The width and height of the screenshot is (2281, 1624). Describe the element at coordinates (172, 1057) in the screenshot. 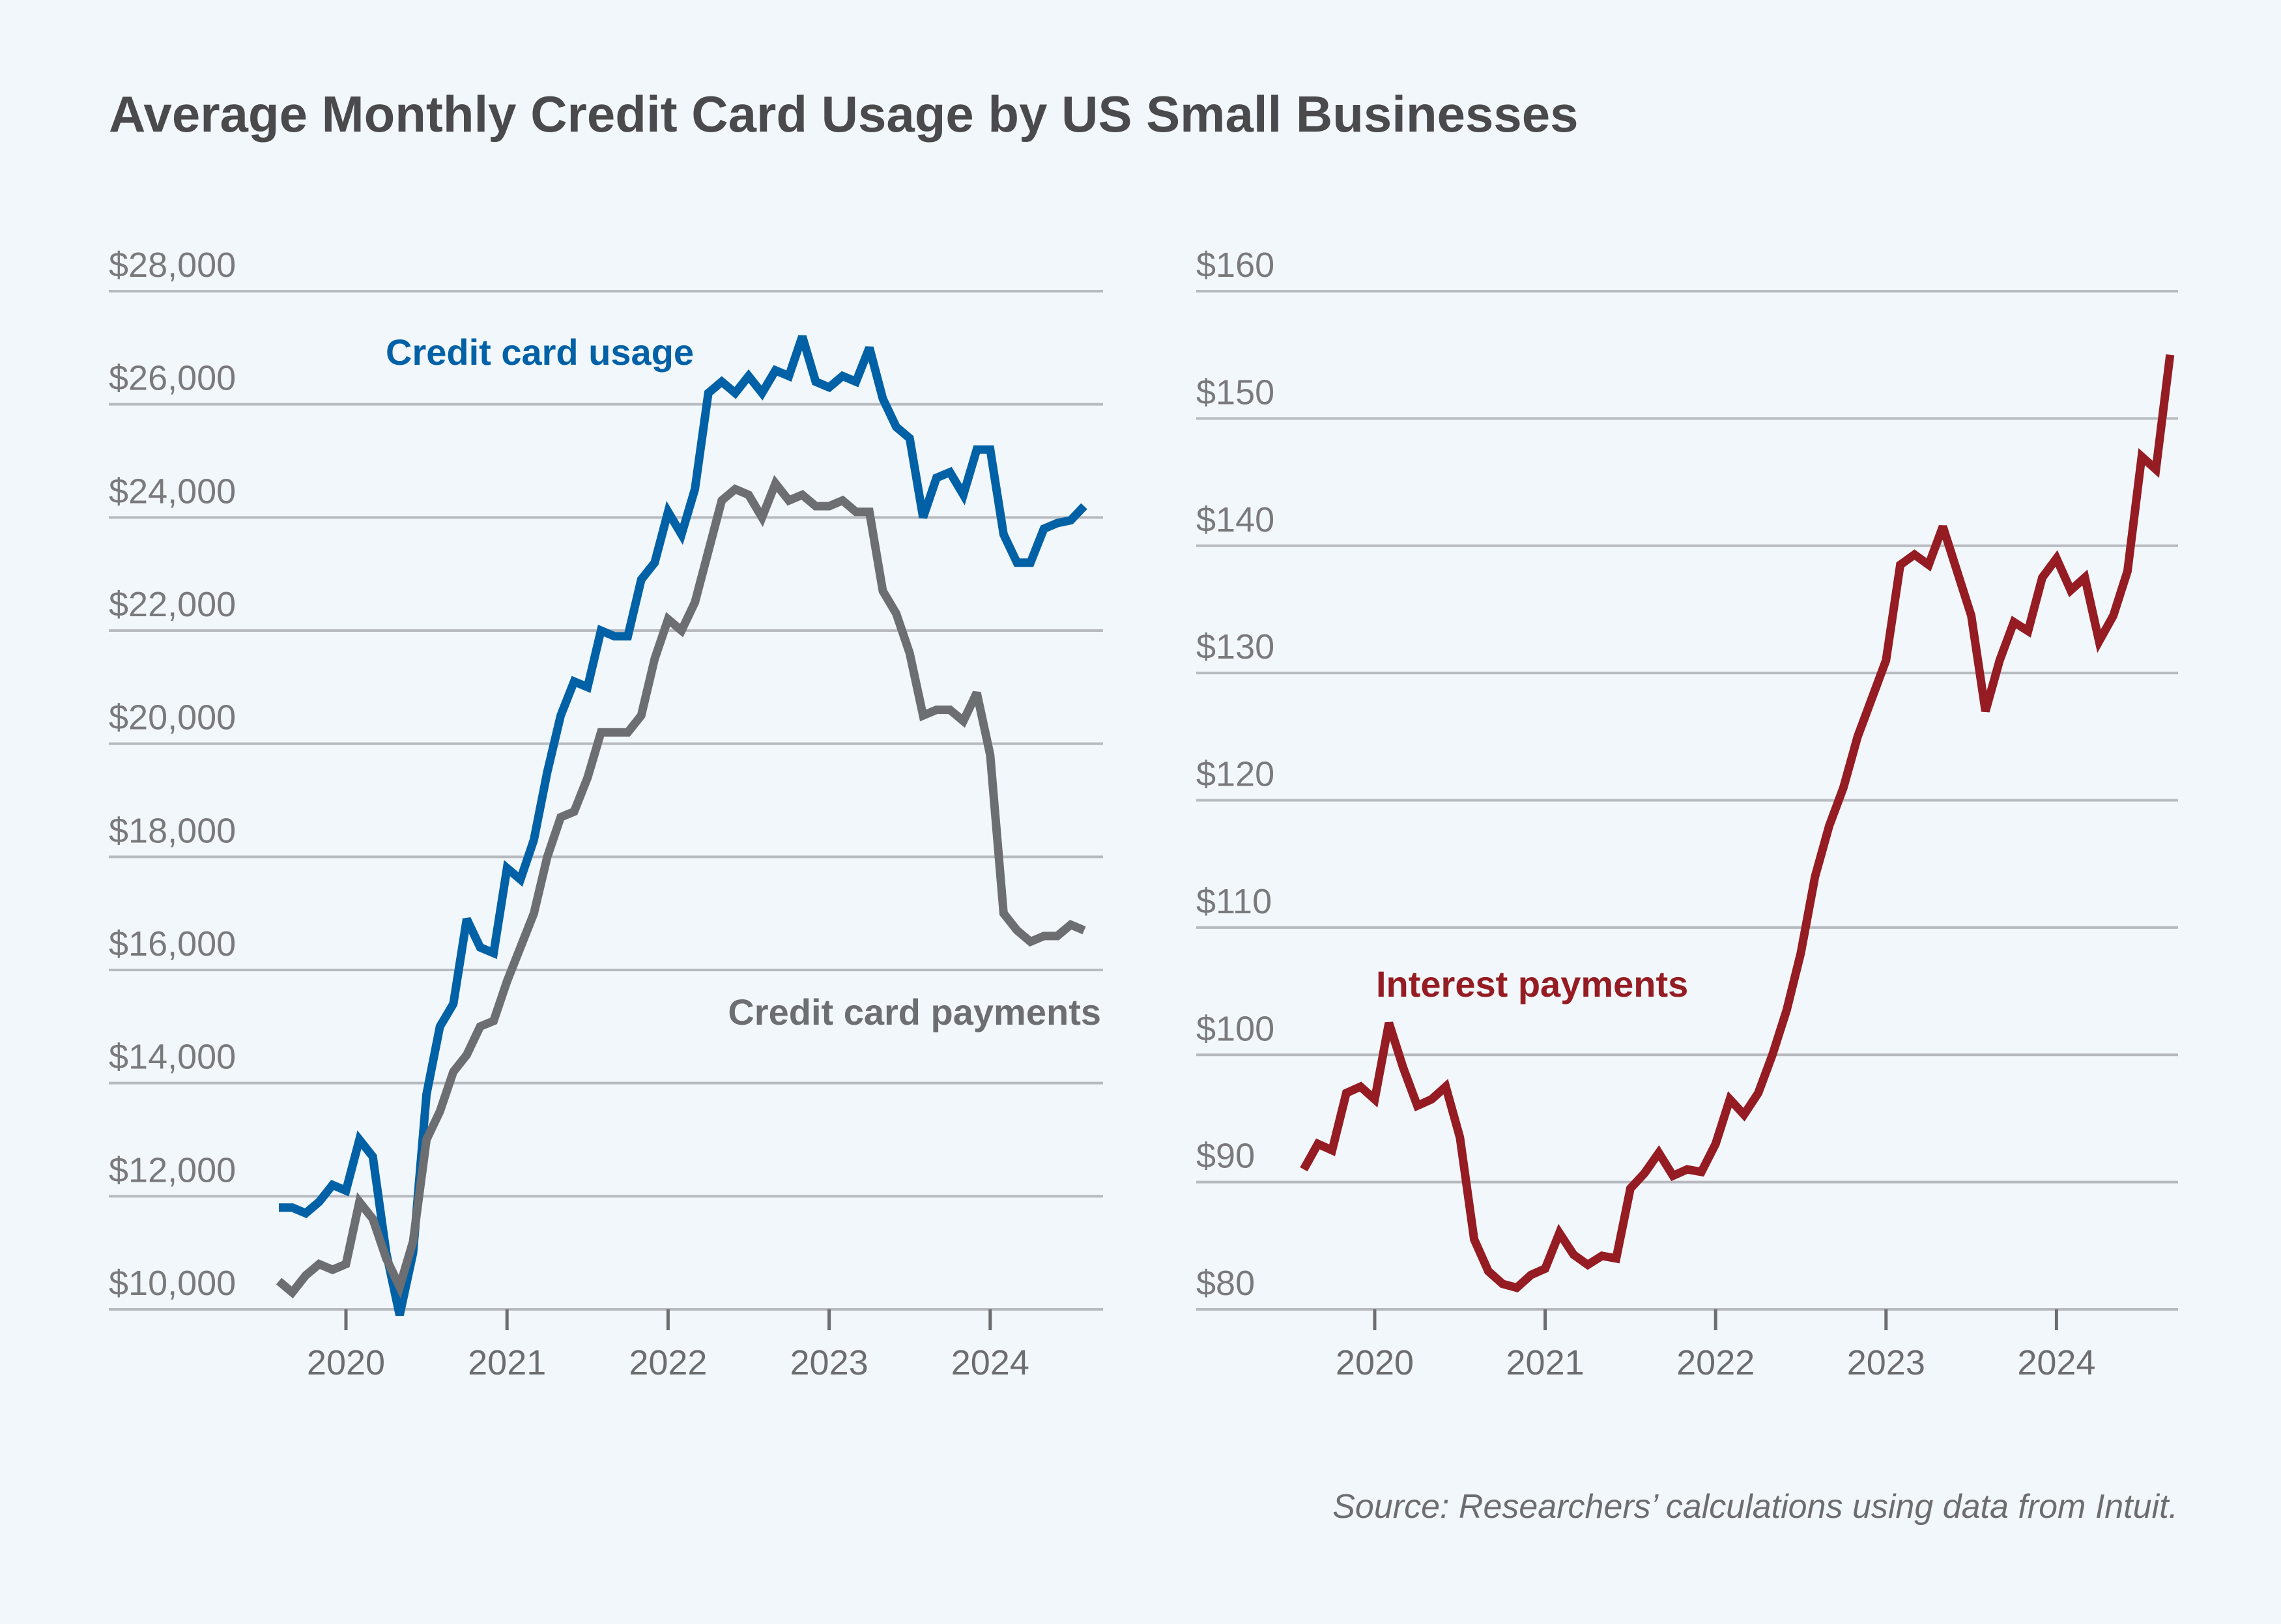

I see `y-tick-label: $14,000` at that location.